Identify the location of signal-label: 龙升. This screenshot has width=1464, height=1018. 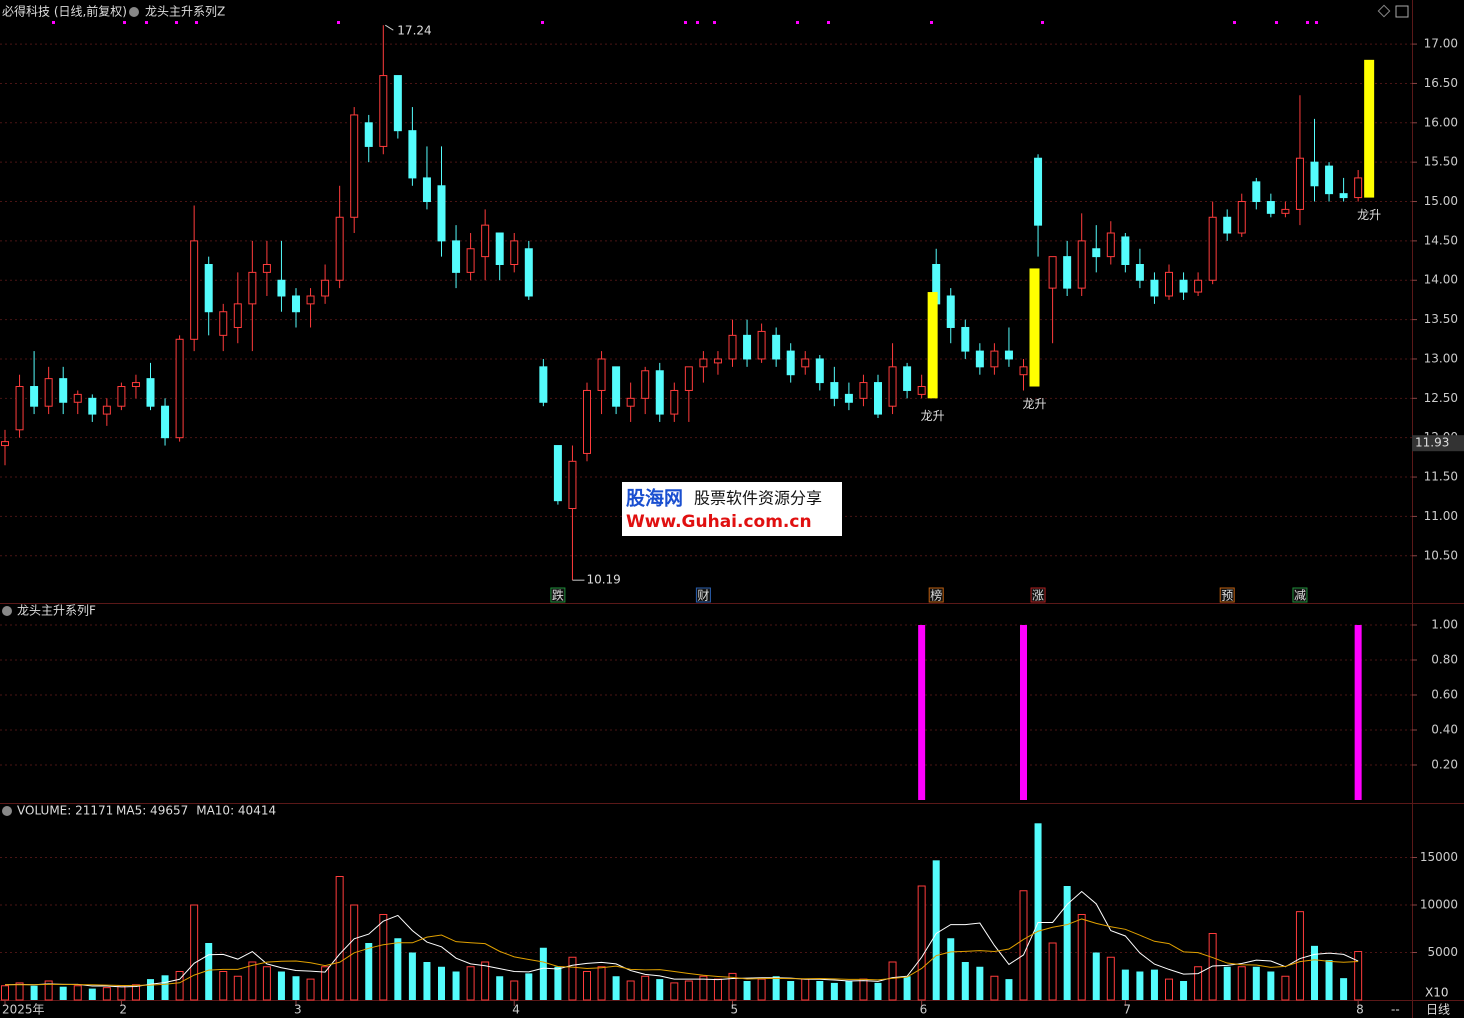
(933, 416).